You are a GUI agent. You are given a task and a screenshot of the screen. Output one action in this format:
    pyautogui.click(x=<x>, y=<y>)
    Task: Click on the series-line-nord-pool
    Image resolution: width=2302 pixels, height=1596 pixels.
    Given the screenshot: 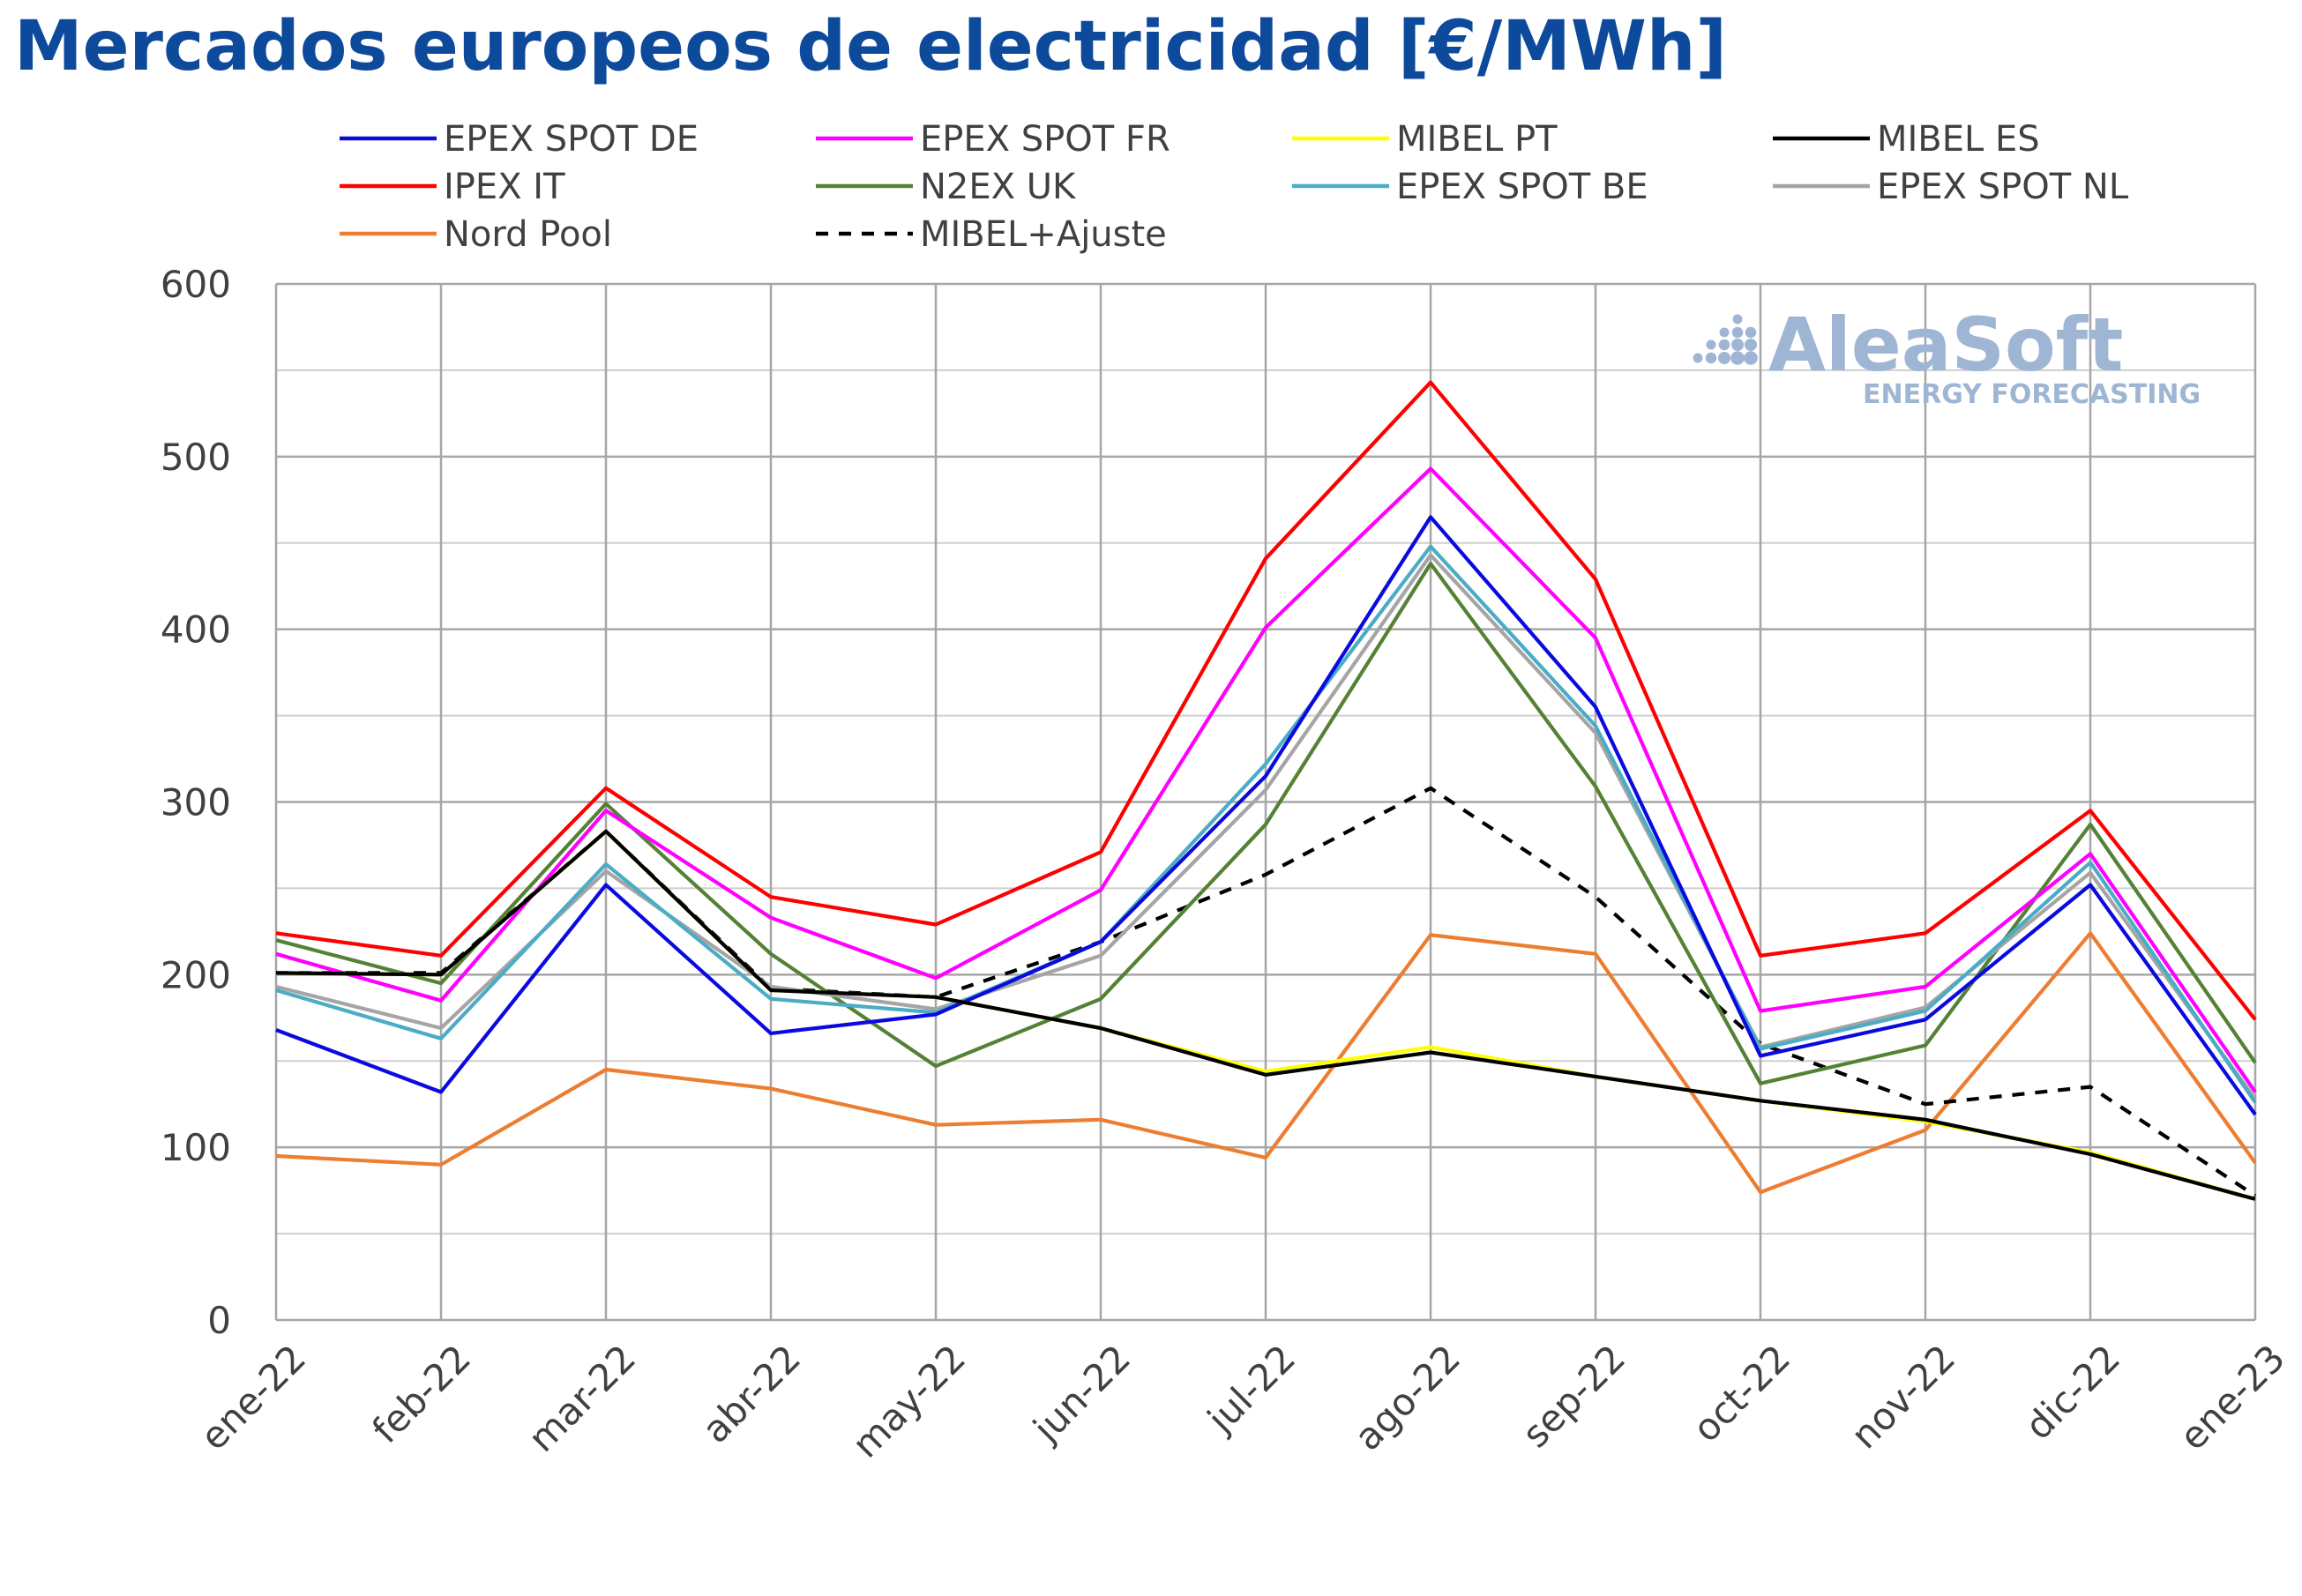 What is the action you would take?
    pyautogui.click(x=1266, y=1063)
    